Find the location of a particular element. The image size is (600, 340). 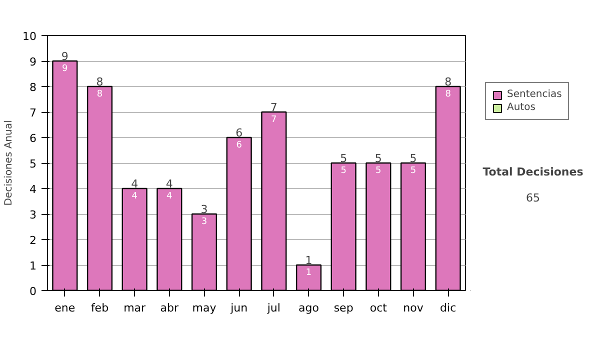

data-label: 3 is located at coordinates (204, 222).